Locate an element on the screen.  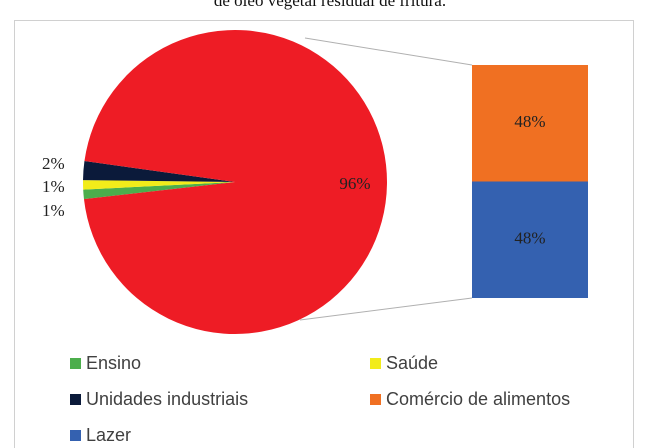
legend-label: Comércio de alimentos is located at coordinates (478, 399).